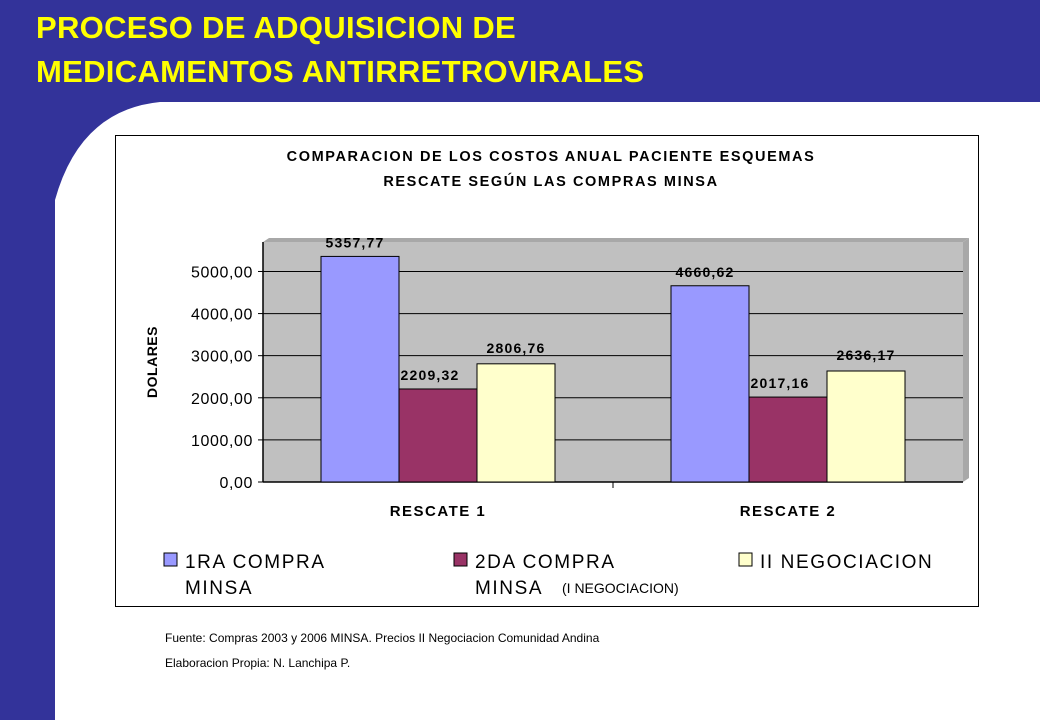  What do you see at coordinates (620, 588) in the screenshot?
I see `overlay-note: (I NEGOCIACION)` at bounding box center [620, 588].